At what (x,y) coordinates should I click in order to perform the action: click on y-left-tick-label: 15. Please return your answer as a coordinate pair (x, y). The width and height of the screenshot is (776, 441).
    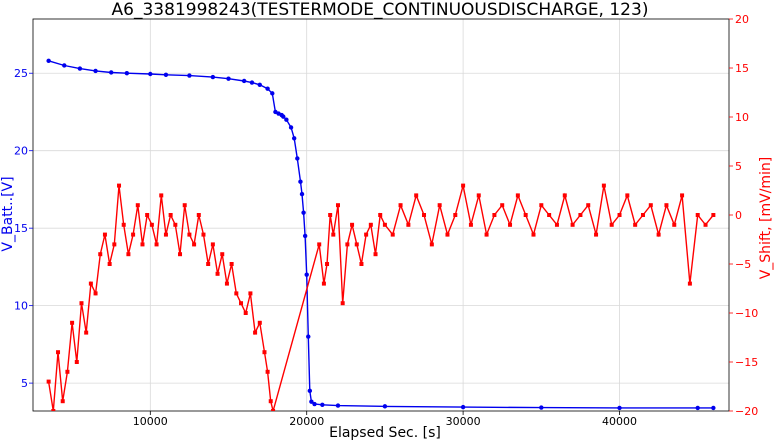
    Looking at the image, I should click on (21, 228).